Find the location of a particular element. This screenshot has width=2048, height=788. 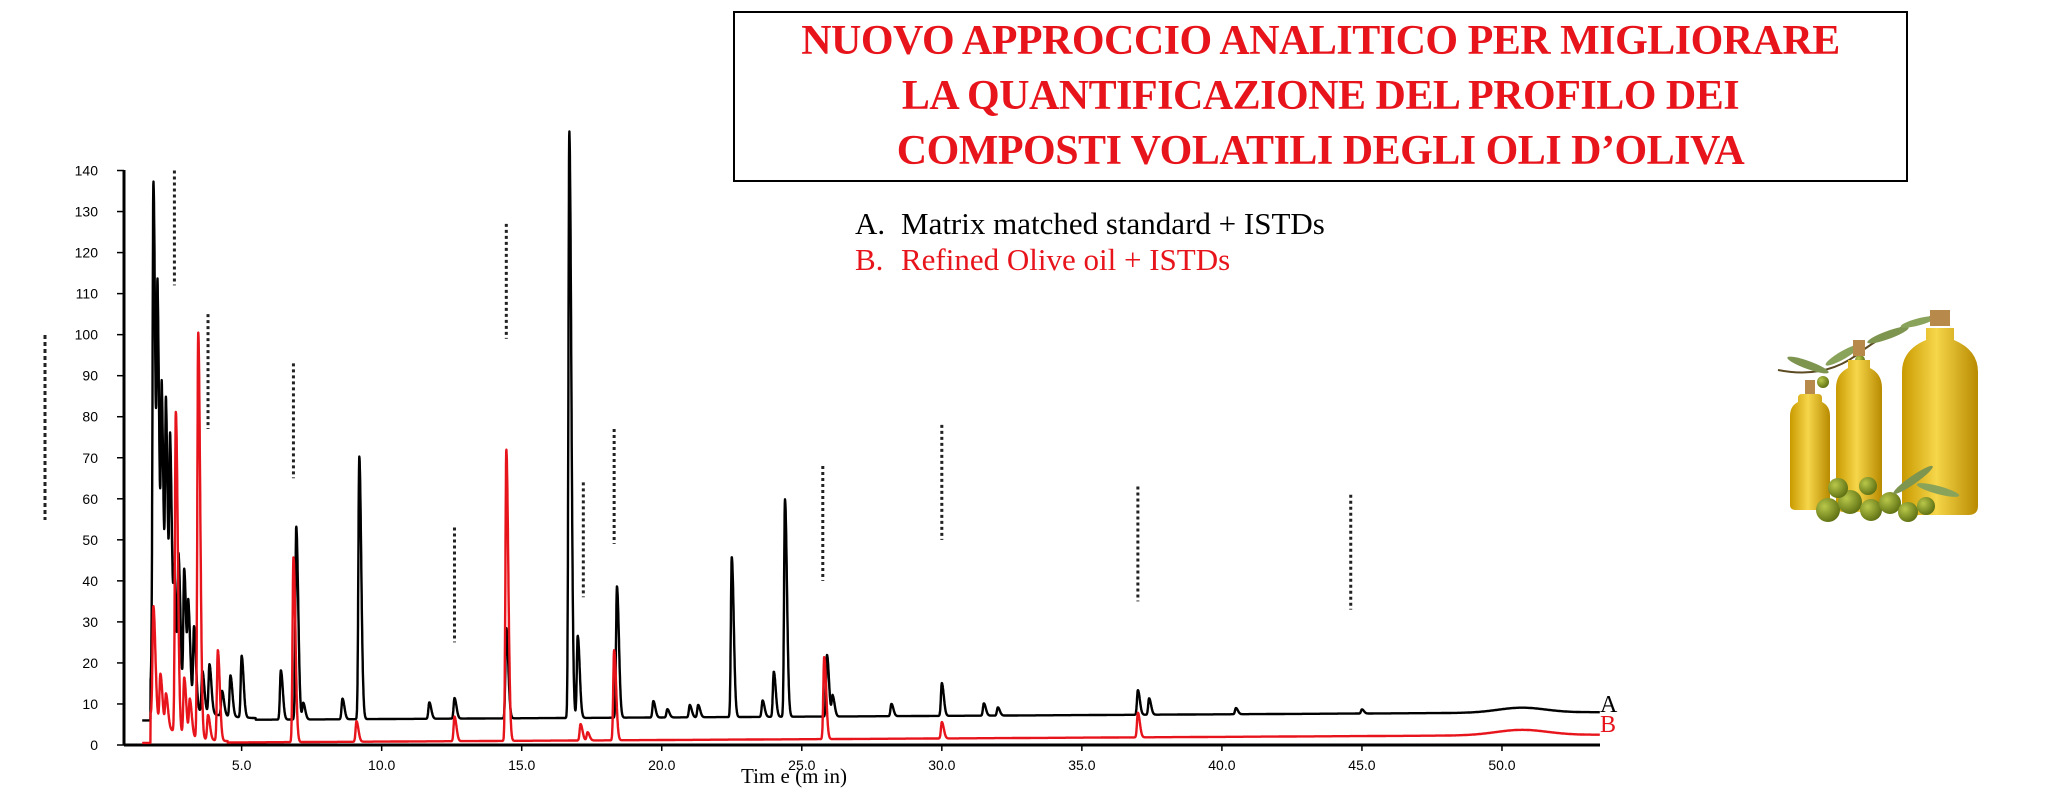

series-label-a: A is located at coordinates (1609, 705).